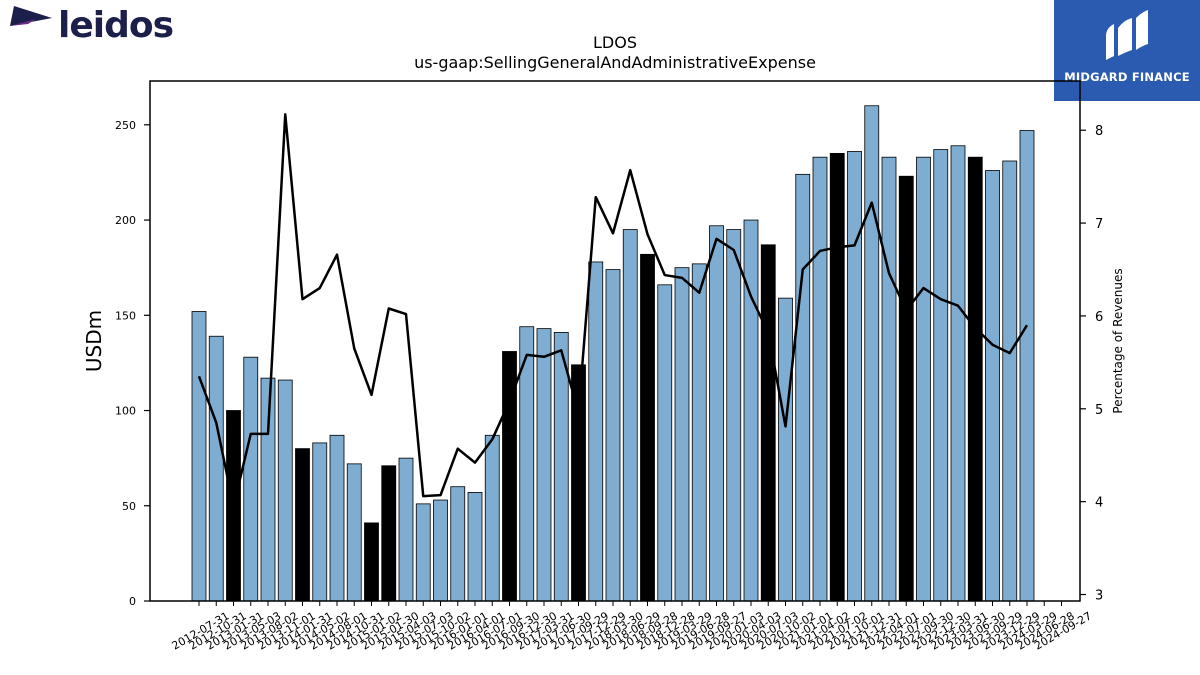 The image size is (1200, 675). I want to click on y-tick-label: 0, so click(132, 601).